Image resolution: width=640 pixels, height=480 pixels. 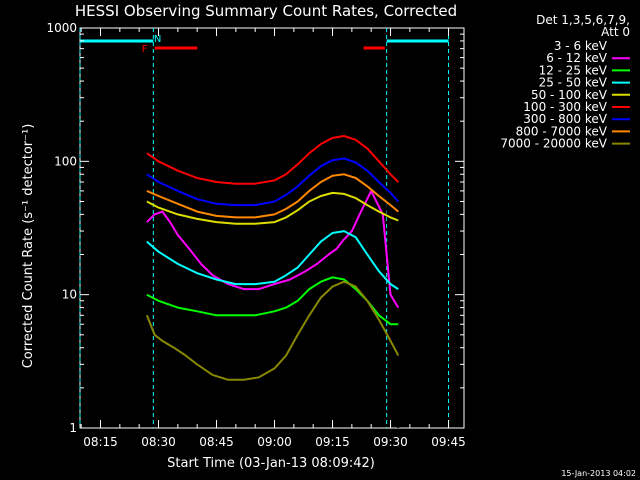 What do you see at coordinates (598, 473) in the screenshot?
I see `timestamp: 15-Jan-2013 04:02` at bounding box center [598, 473].